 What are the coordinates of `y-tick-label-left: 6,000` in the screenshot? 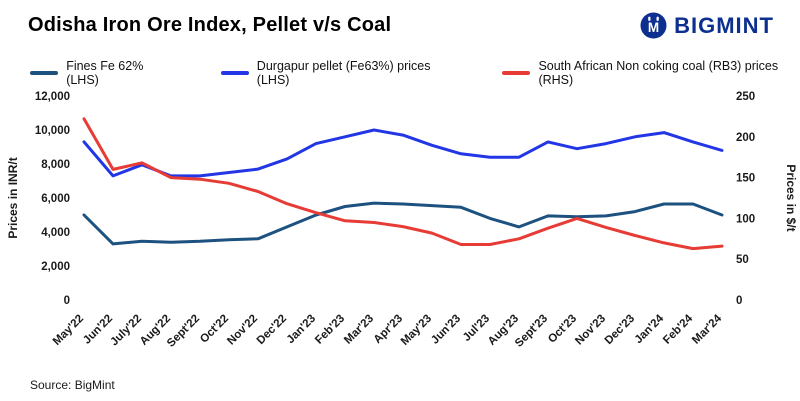 It's located at (55, 199).